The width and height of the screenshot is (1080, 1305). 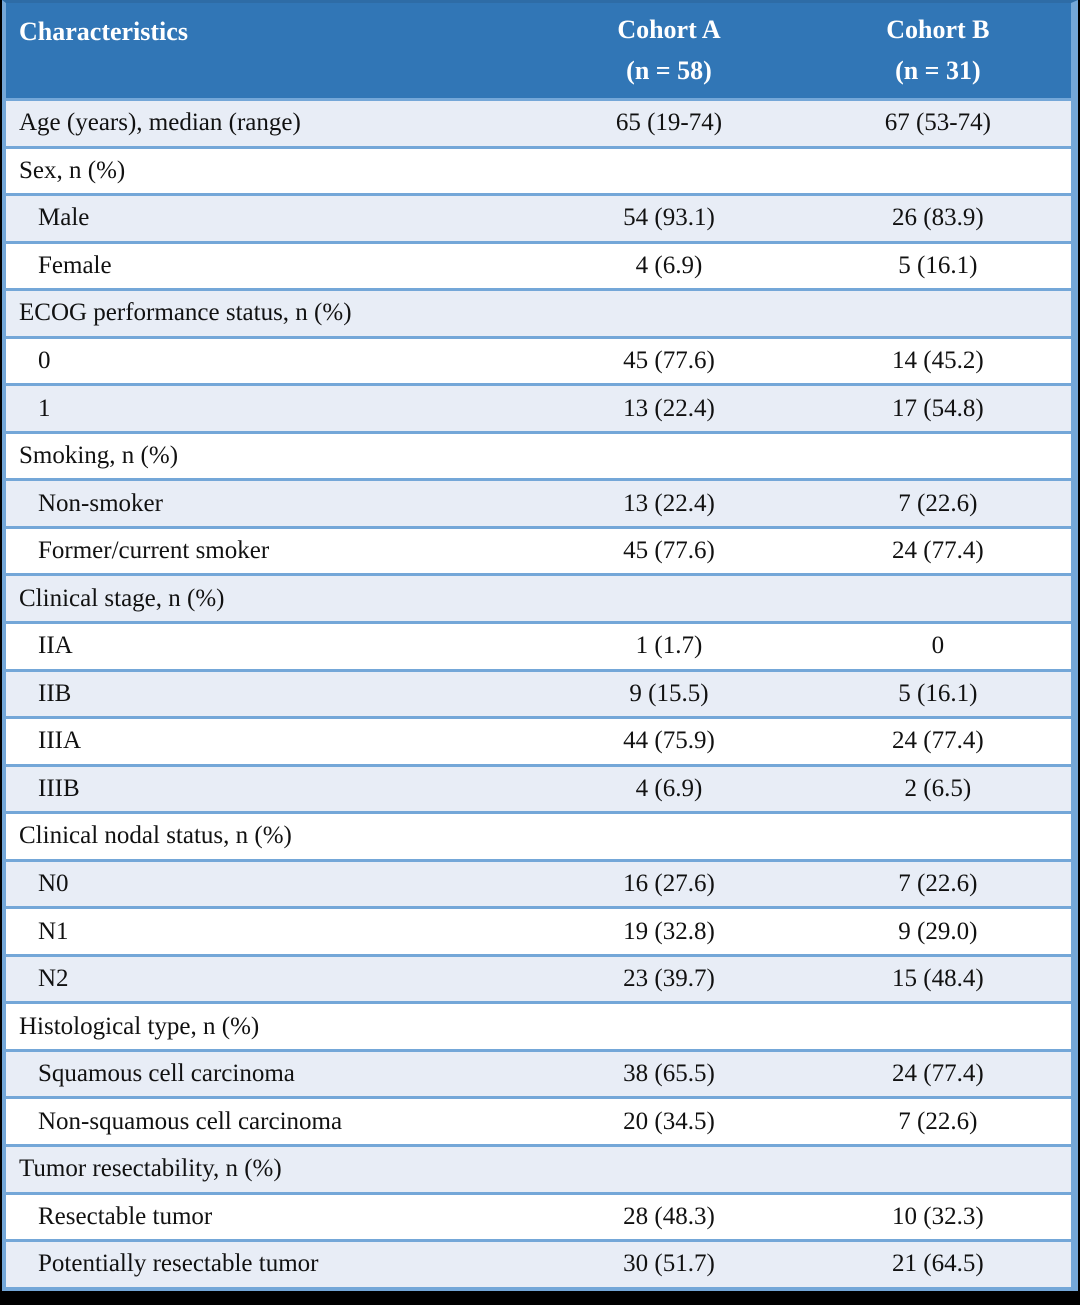 I want to click on header-cohort-b: Cohort B (n = 31), so click(x=938, y=50).